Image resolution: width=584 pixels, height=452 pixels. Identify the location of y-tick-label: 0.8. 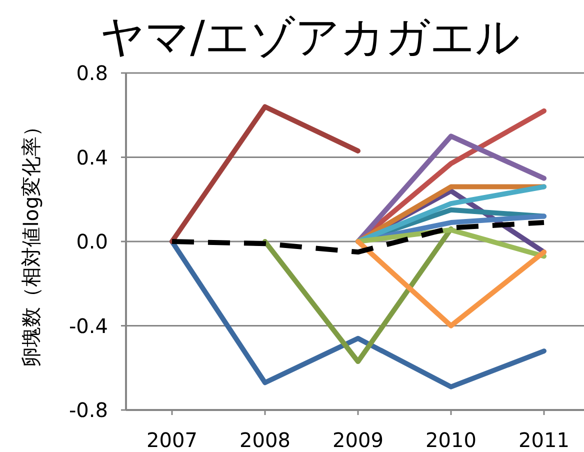
(92, 73).